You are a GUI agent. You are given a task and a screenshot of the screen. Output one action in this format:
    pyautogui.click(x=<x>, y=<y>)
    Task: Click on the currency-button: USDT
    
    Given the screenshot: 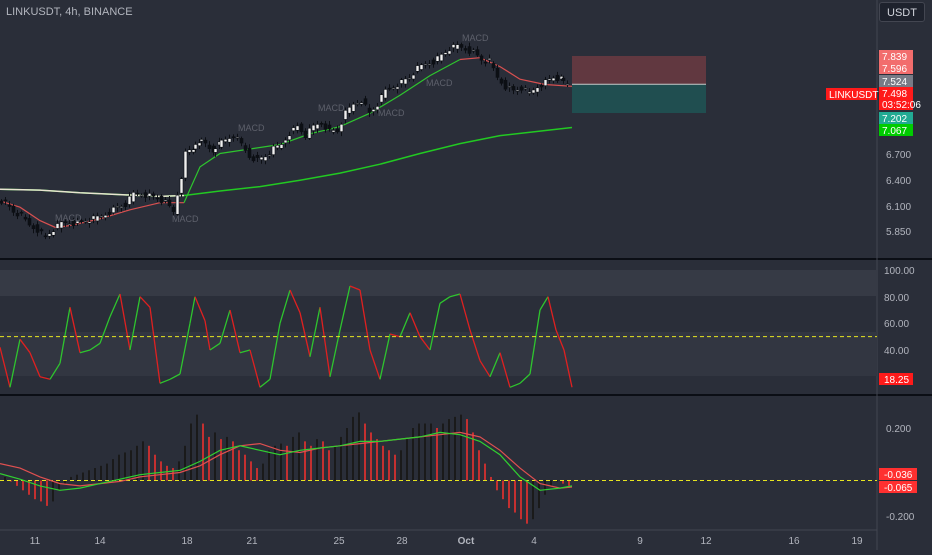 What is the action you would take?
    pyautogui.click(x=902, y=12)
    